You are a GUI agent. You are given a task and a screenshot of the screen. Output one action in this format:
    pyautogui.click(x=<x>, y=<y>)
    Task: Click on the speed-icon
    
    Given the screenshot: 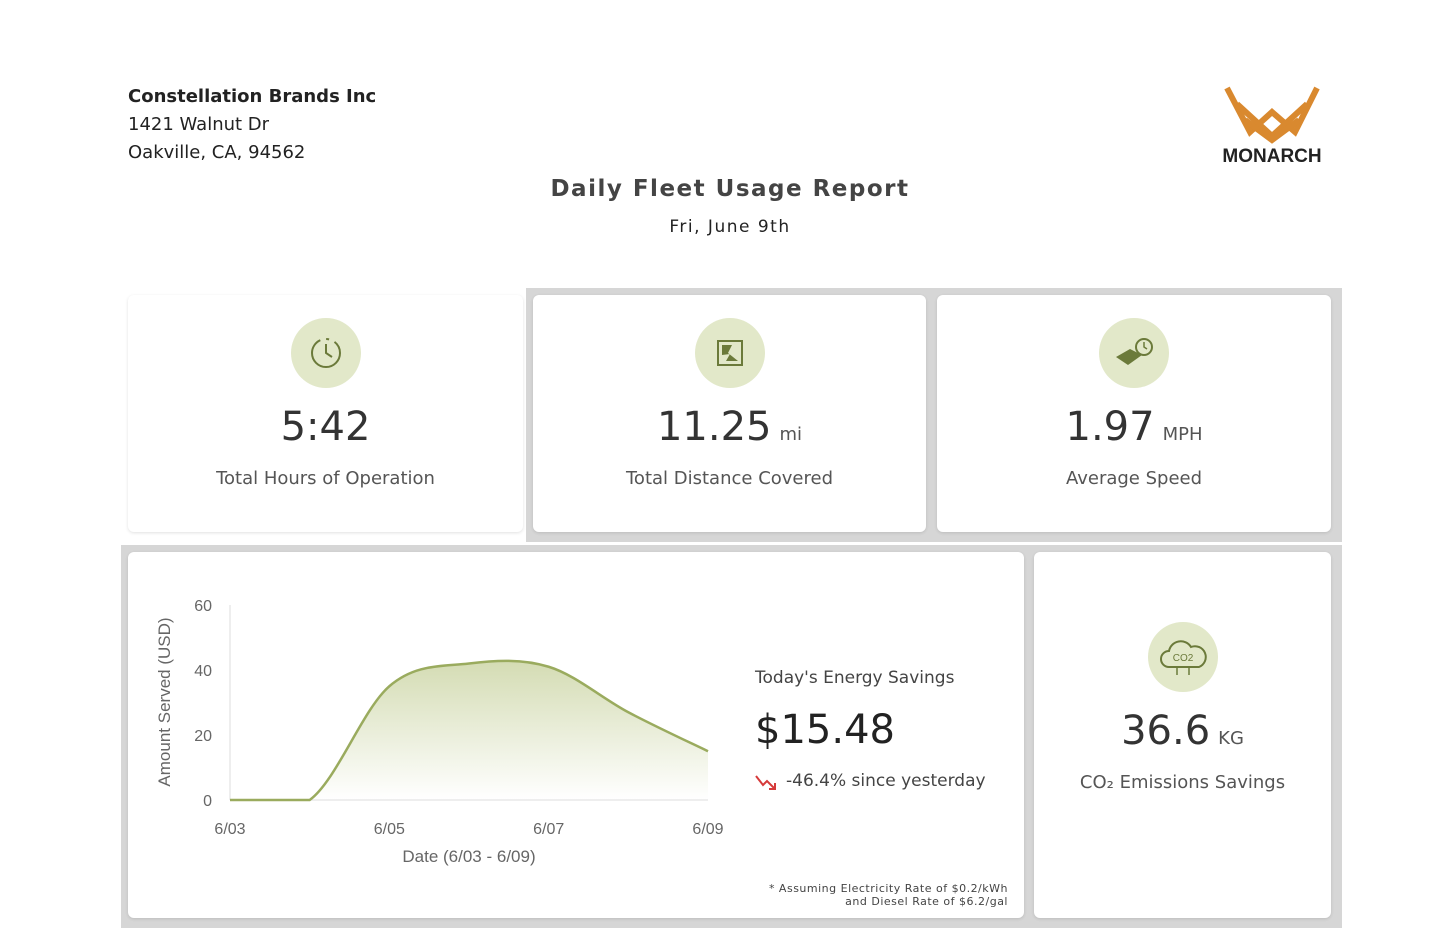 What is the action you would take?
    pyautogui.click(x=1134, y=353)
    